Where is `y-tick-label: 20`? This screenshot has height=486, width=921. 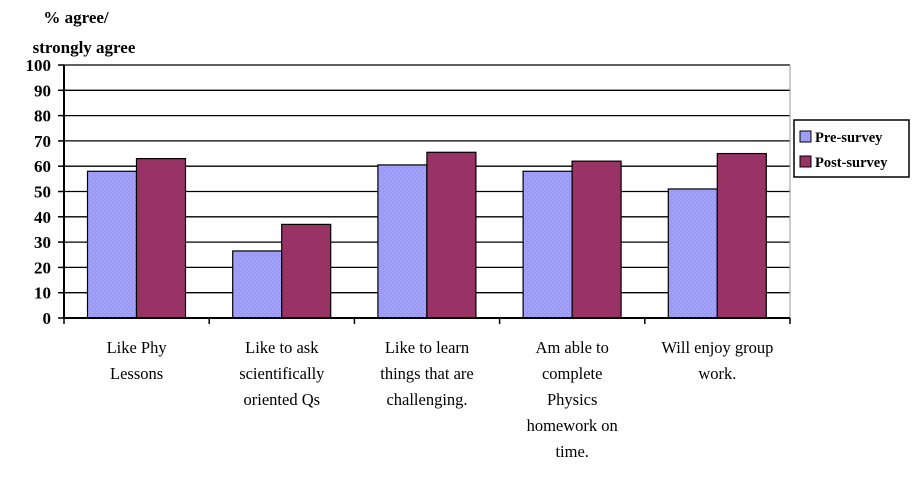
y-tick-label: 20 is located at coordinates (42, 267).